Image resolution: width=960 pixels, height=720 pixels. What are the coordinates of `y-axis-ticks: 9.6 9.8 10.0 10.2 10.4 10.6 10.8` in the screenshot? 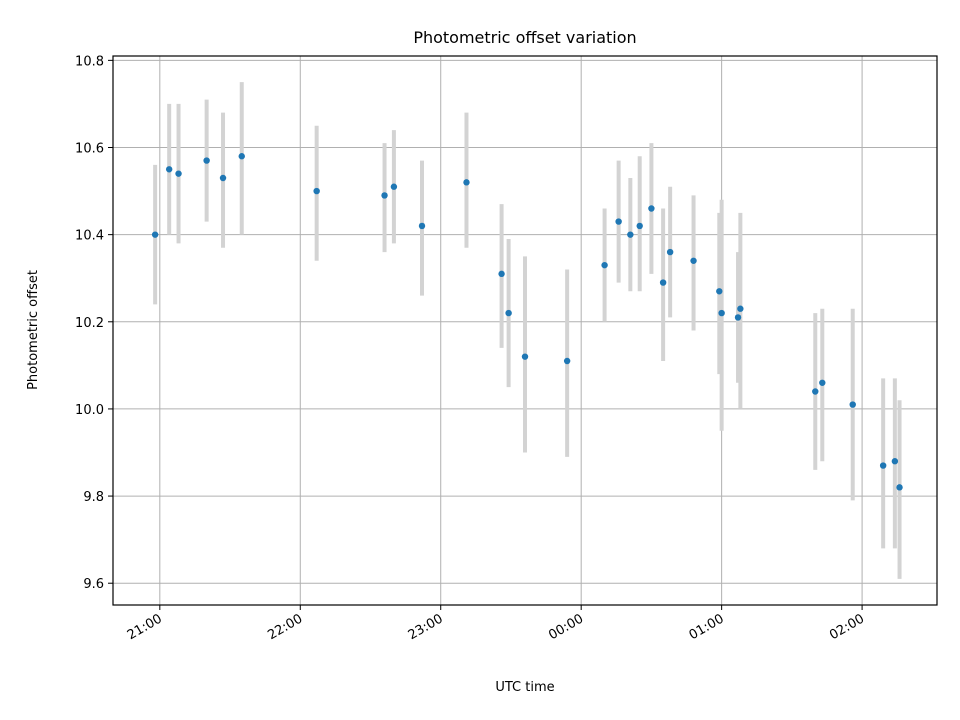 It's located at (94, 323).